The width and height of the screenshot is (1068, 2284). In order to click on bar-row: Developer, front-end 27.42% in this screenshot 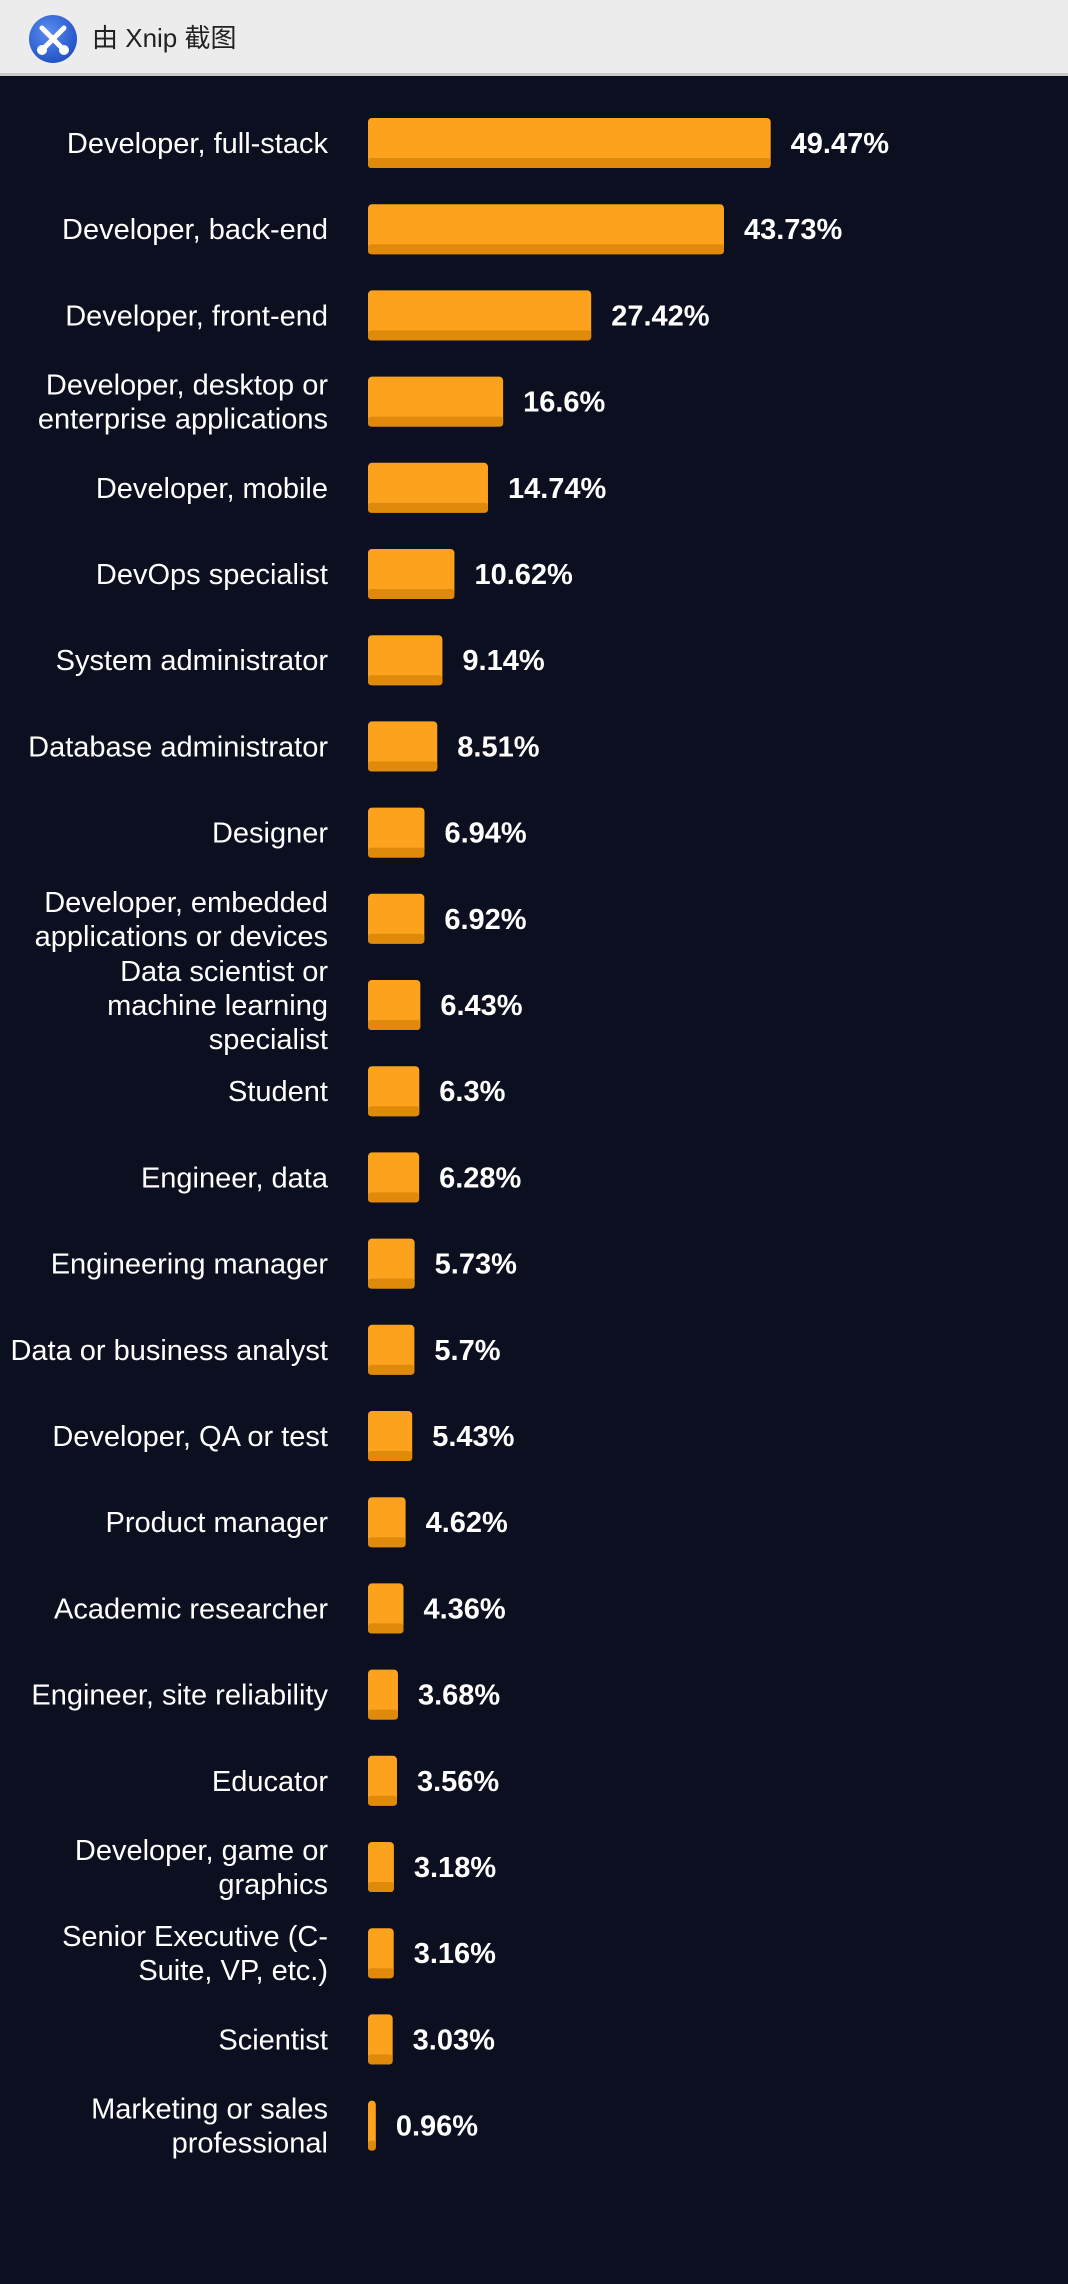, I will do `click(387, 315)`.